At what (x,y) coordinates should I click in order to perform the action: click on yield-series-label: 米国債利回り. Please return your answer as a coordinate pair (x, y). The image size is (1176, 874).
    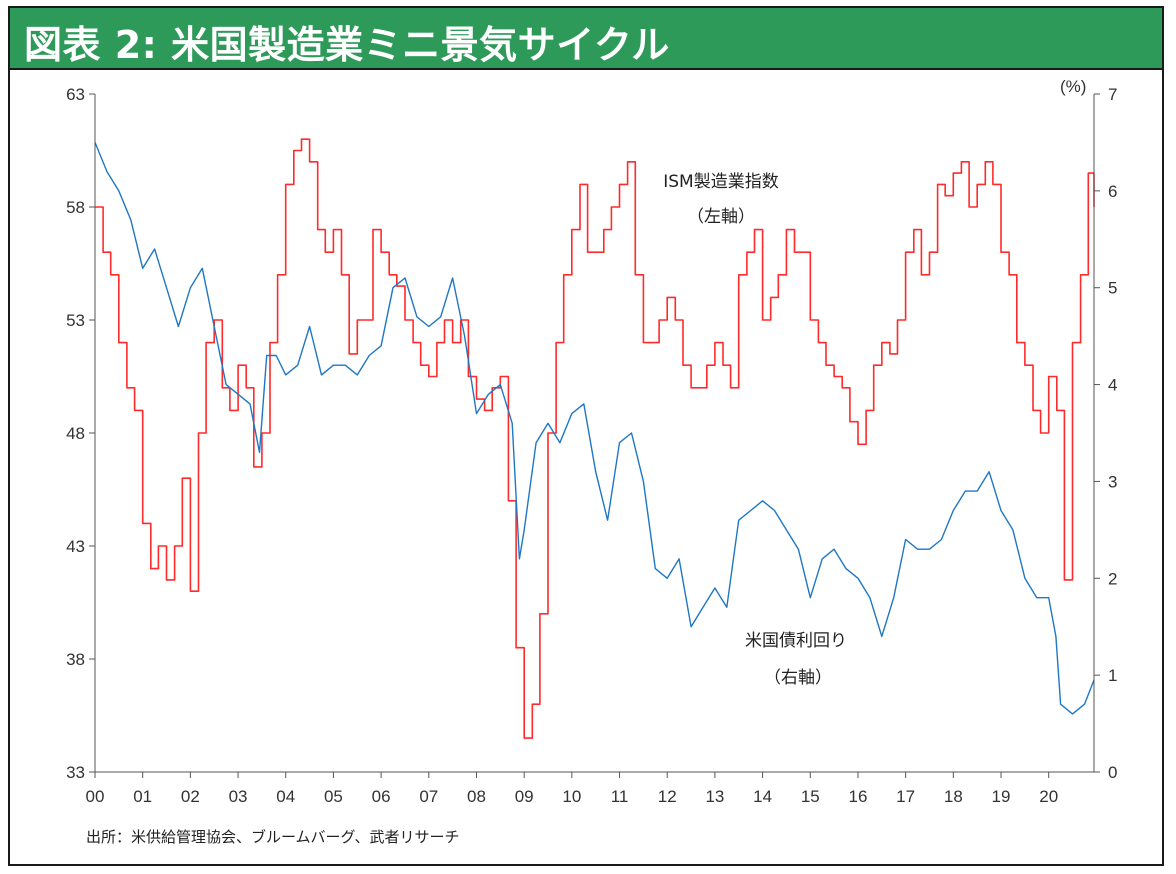
    Looking at the image, I should click on (796, 641).